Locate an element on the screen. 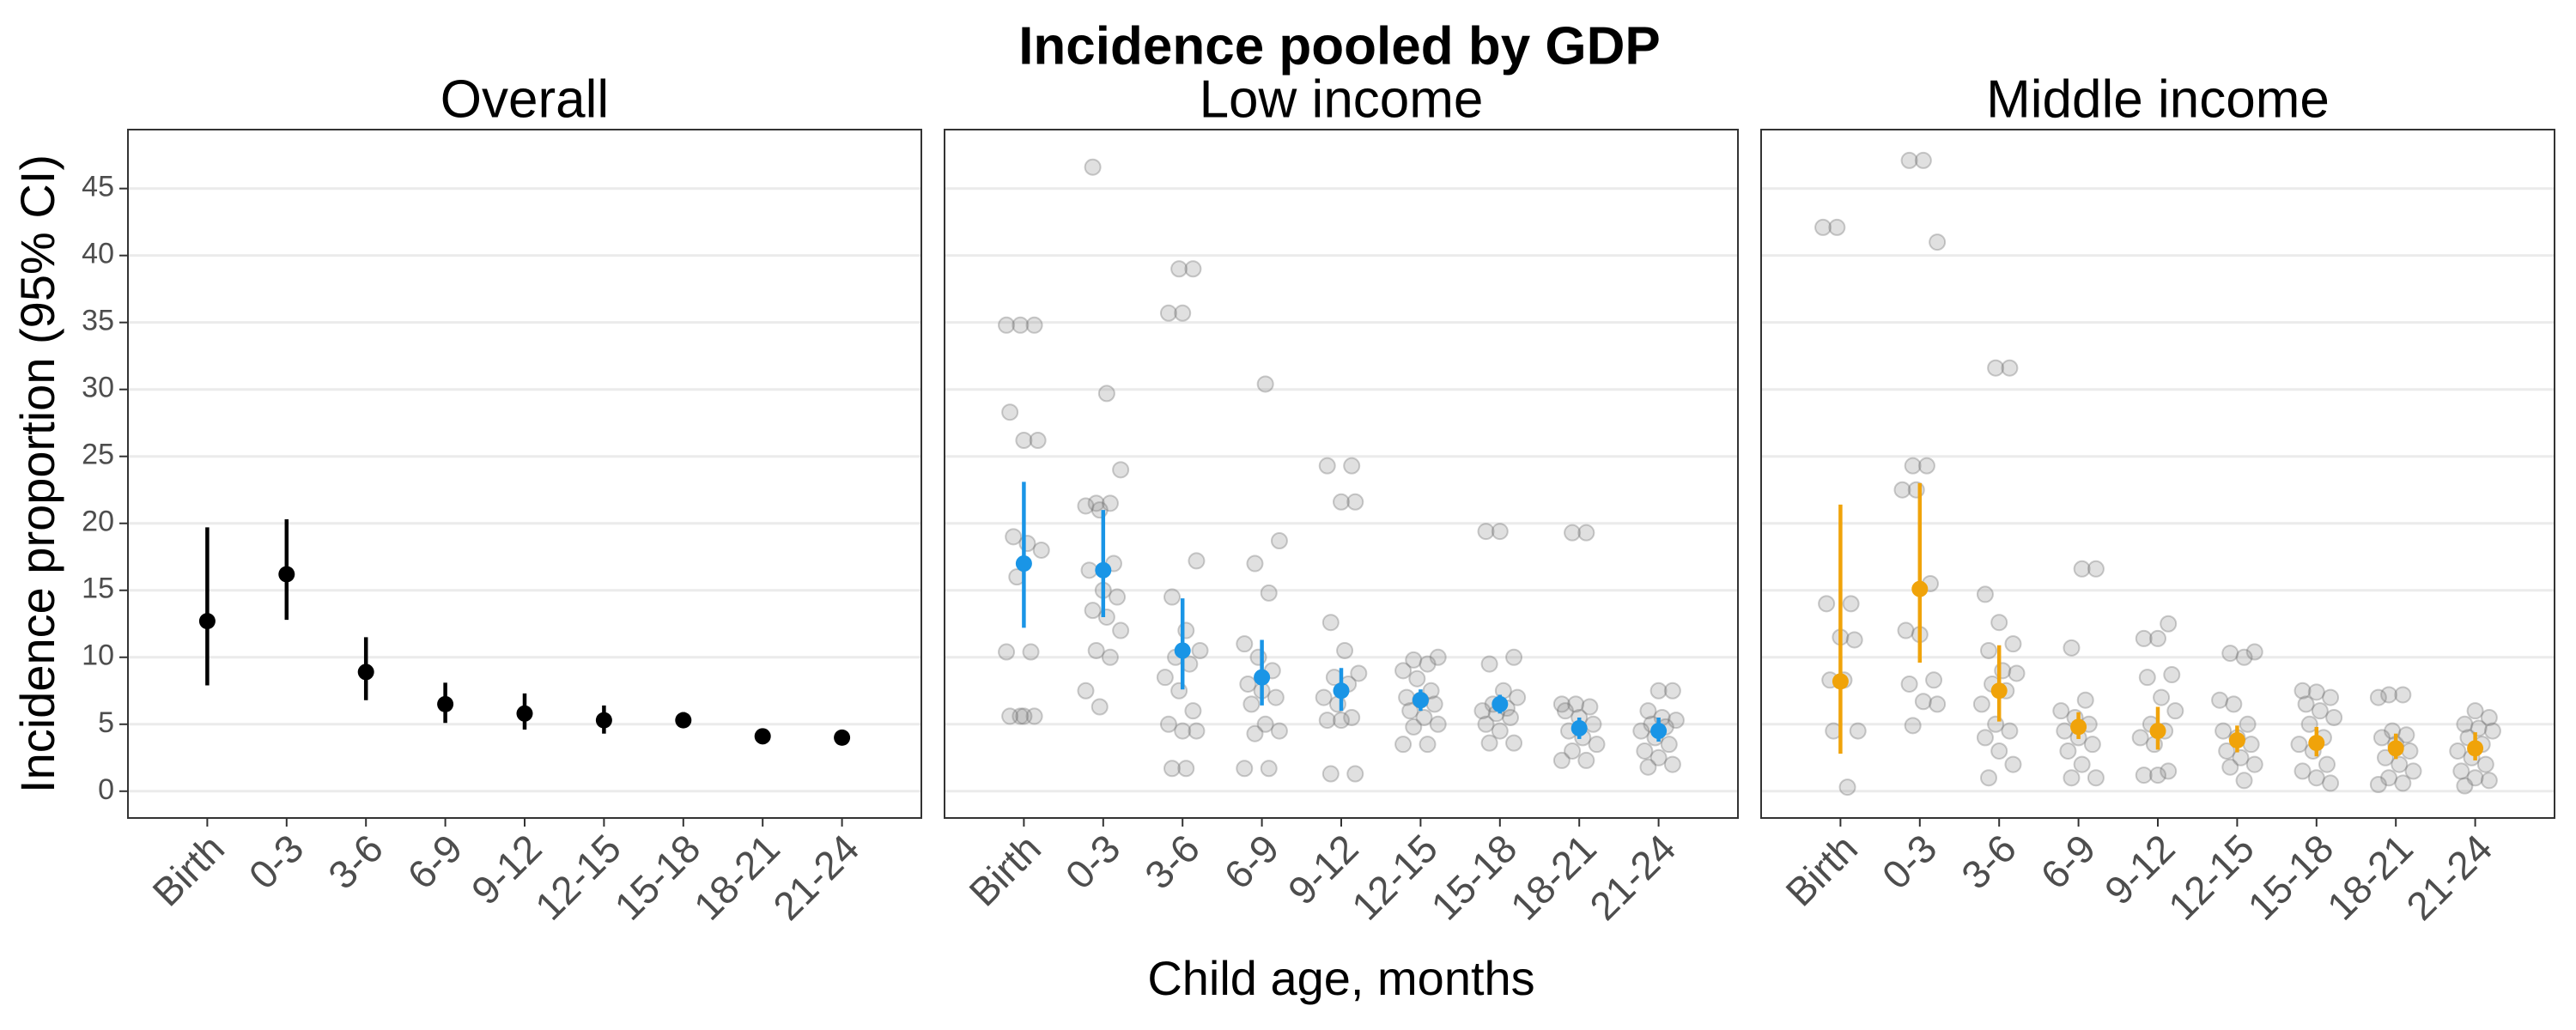  x-tick-label: 6-9 is located at coordinates (2068, 862).